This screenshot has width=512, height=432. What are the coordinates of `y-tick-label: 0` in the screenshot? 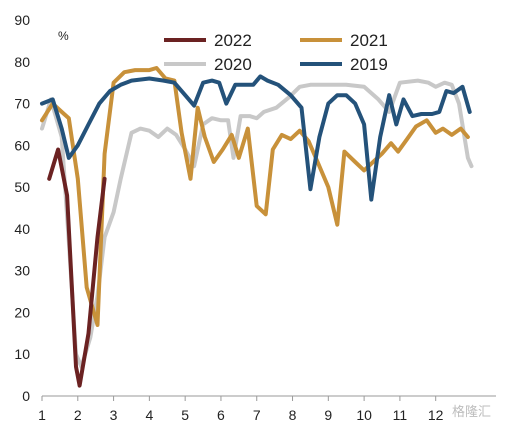 It's located at (26, 396).